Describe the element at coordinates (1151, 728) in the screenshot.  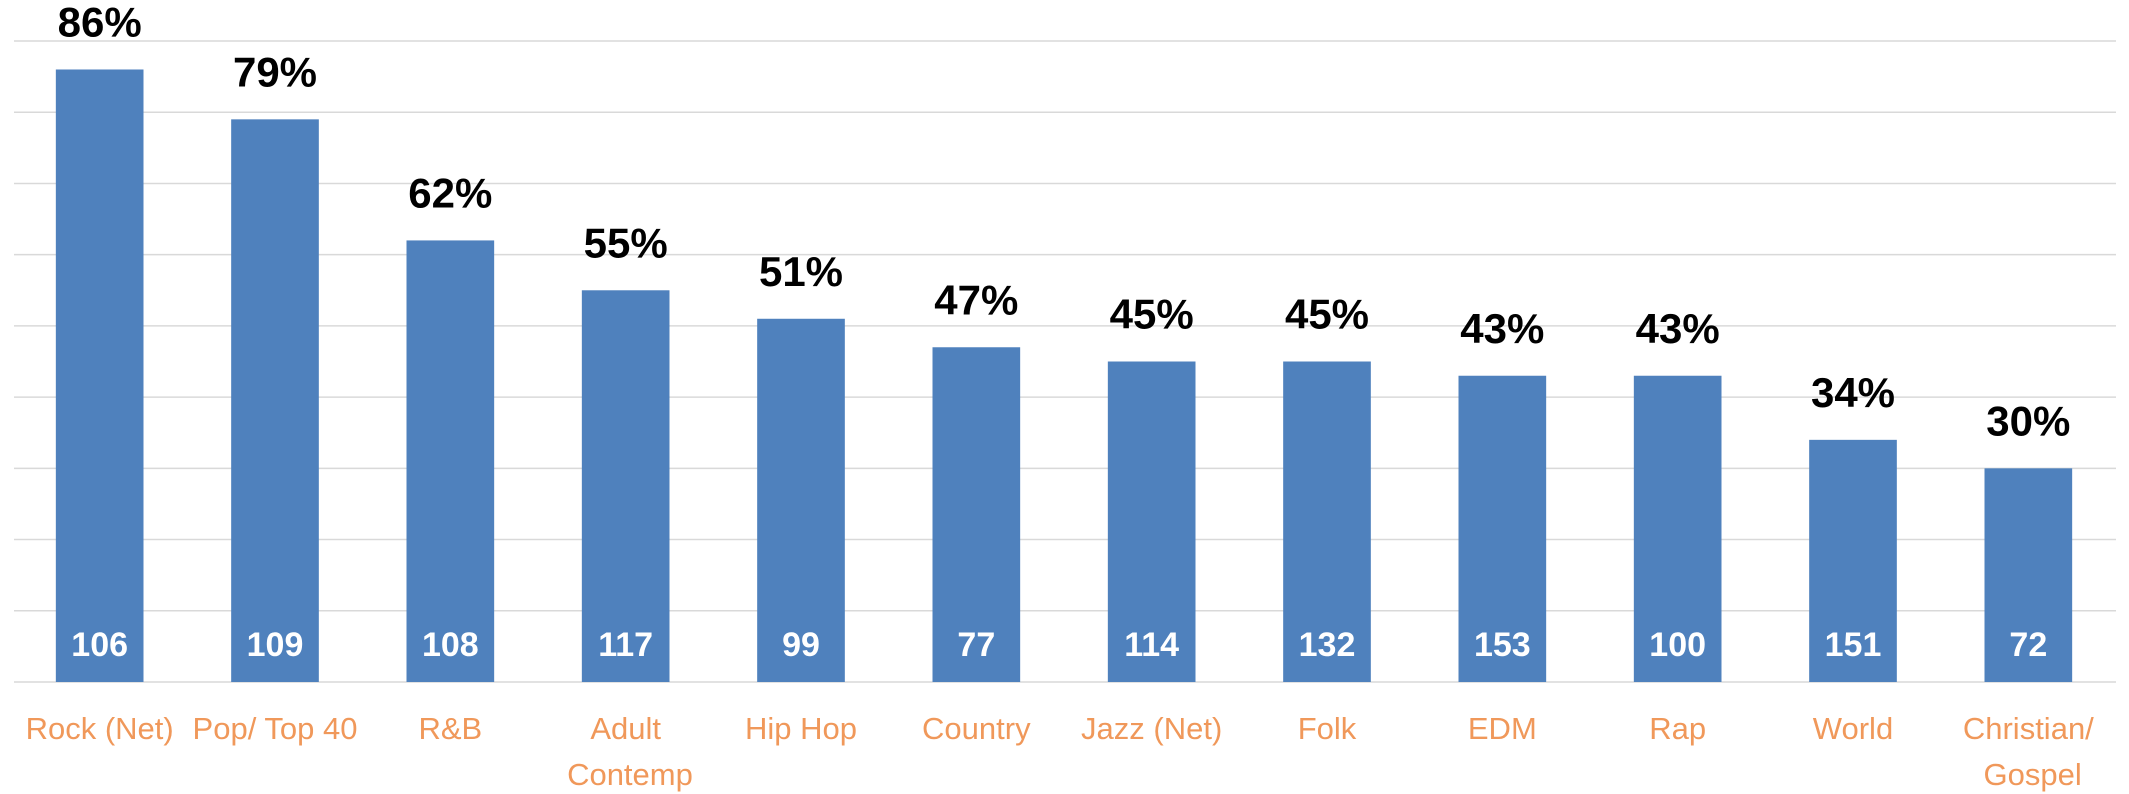
I see `x-tick-label: Jazz (Net)` at that location.